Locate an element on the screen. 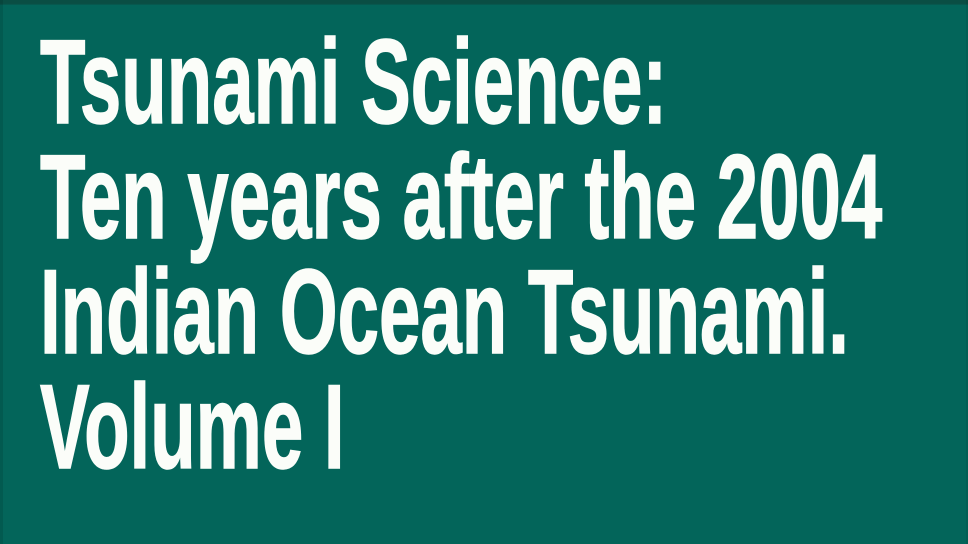 The height and width of the screenshot is (544, 968). title-line-4: Volume I is located at coordinates (192, 427).